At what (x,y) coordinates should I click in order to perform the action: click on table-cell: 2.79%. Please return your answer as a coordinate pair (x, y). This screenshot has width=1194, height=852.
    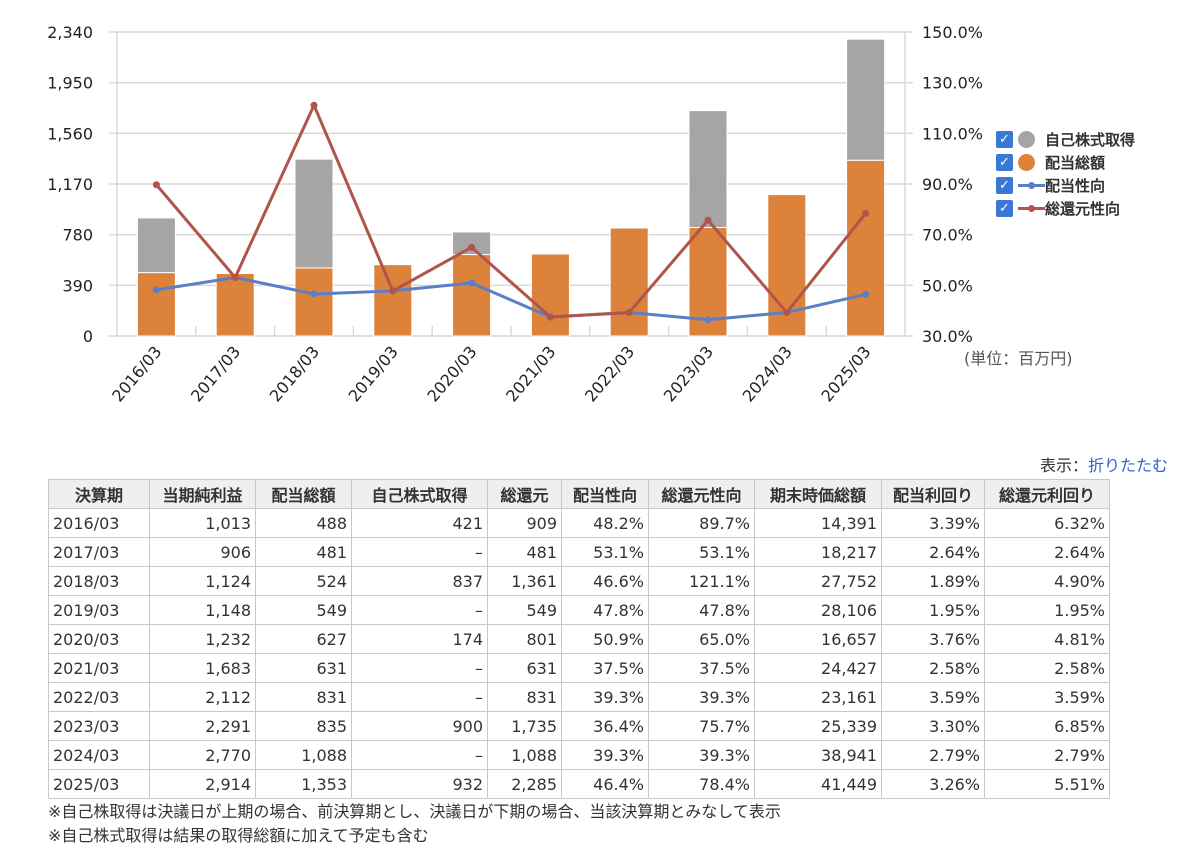
    Looking at the image, I should click on (1047, 755).